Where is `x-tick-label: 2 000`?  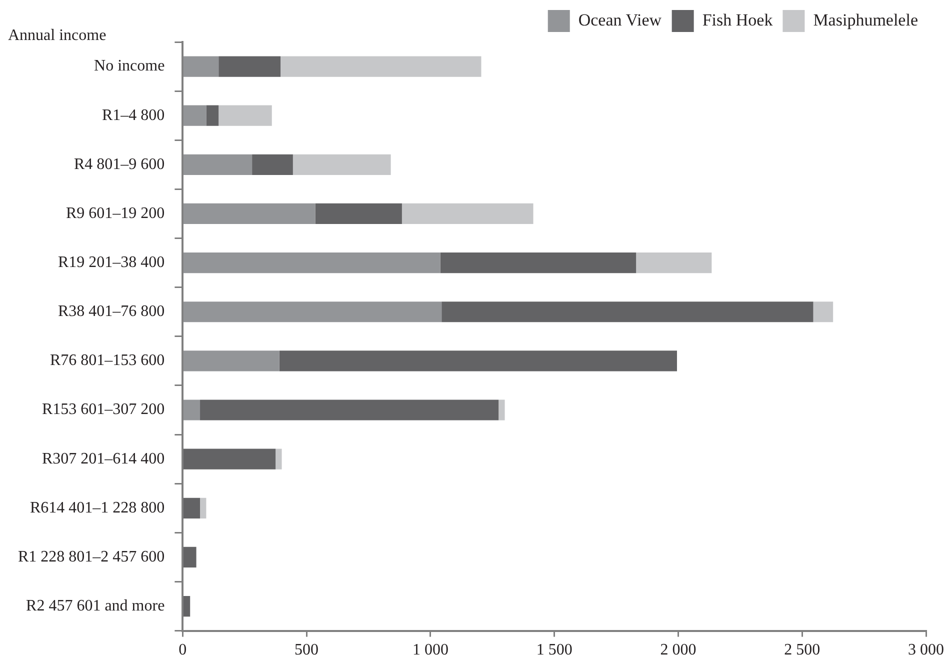 x-tick-label: 2 000 is located at coordinates (678, 650).